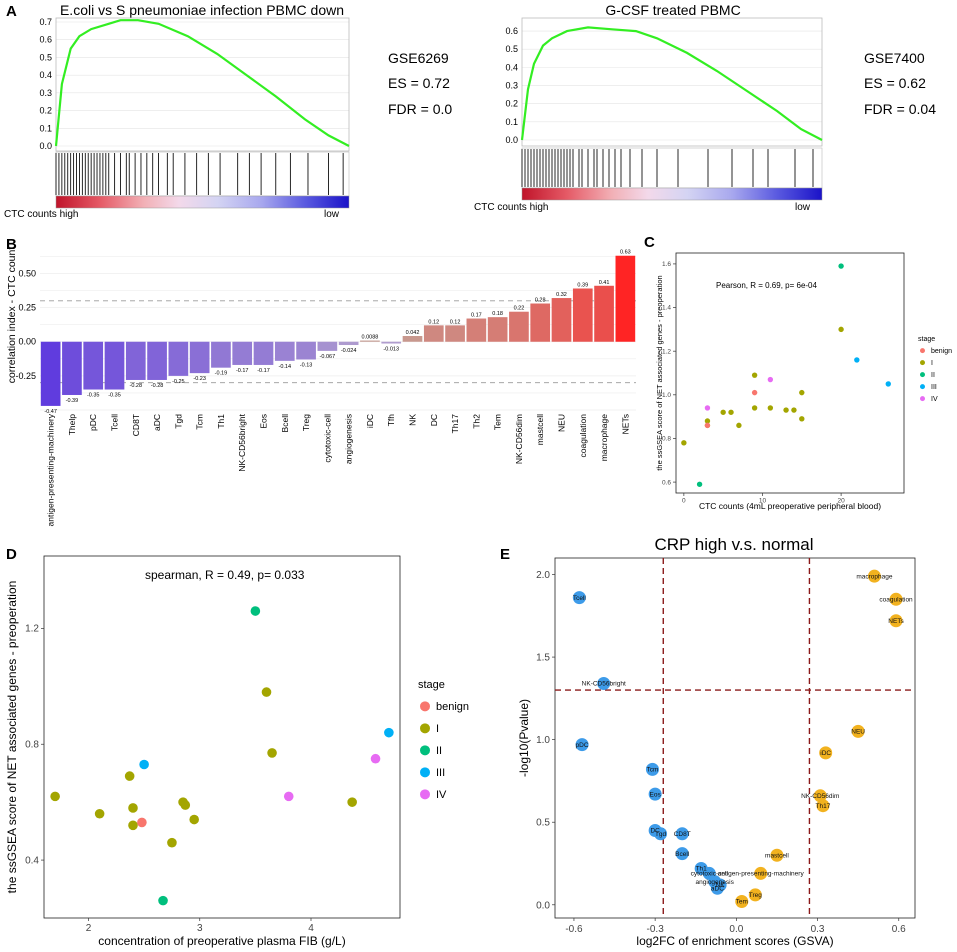 The width and height of the screenshot is (957, 952). Describe the element at coordinates (649, 242) in the screenshot. I see `panel-letter-c: C` at that location.